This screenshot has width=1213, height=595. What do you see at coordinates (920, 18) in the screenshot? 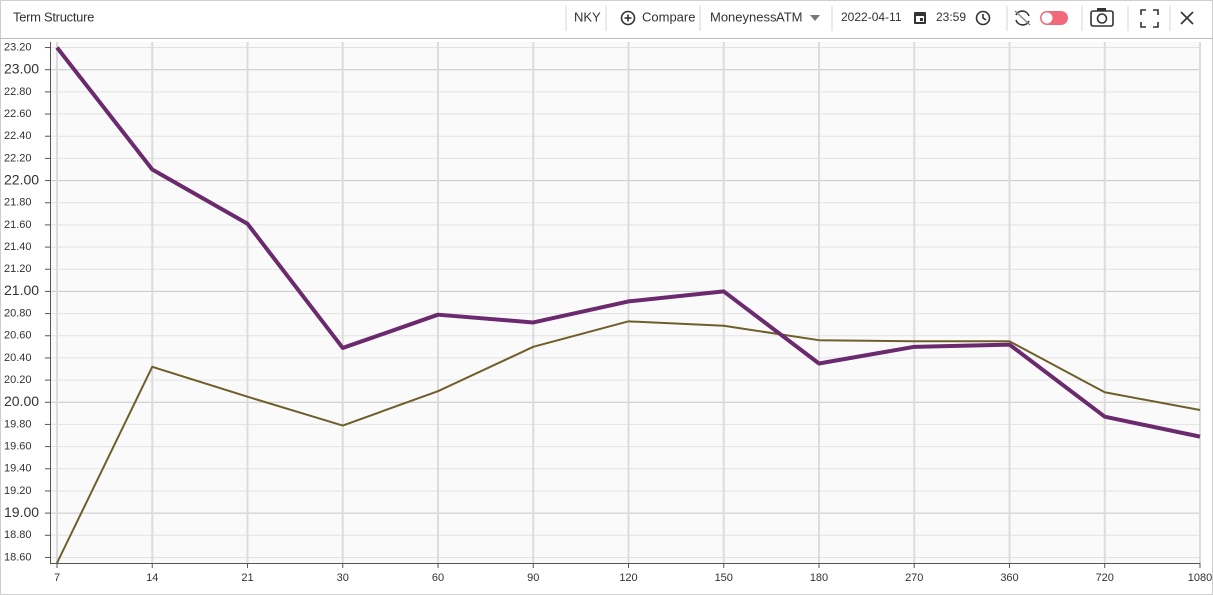
I see `calendar-icon` at bounding box center [920, 18].